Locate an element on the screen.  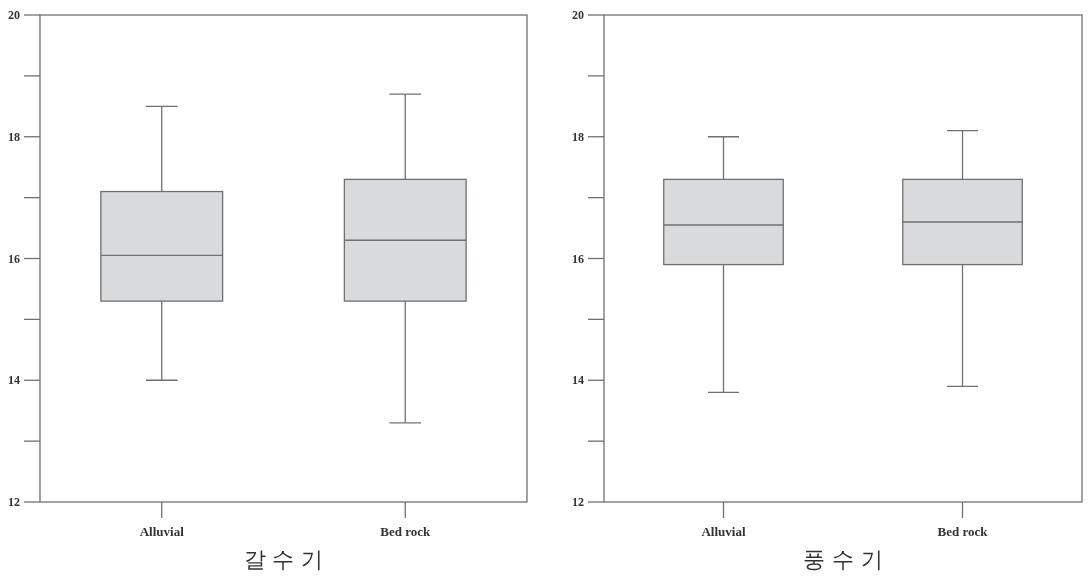
x-axis-title: 갈 수 기 is located at coordinates (283, 559).